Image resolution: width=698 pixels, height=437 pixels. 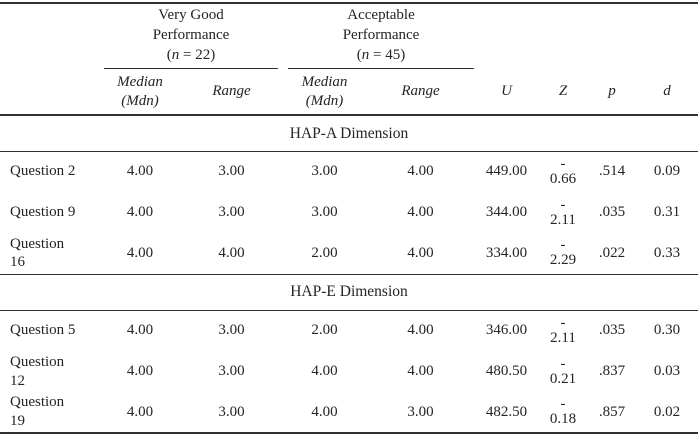 What do you see at coordinates (506, 252) in the screenshot?
I see `cell-u: 334.00` at bounding box center [506, 252].